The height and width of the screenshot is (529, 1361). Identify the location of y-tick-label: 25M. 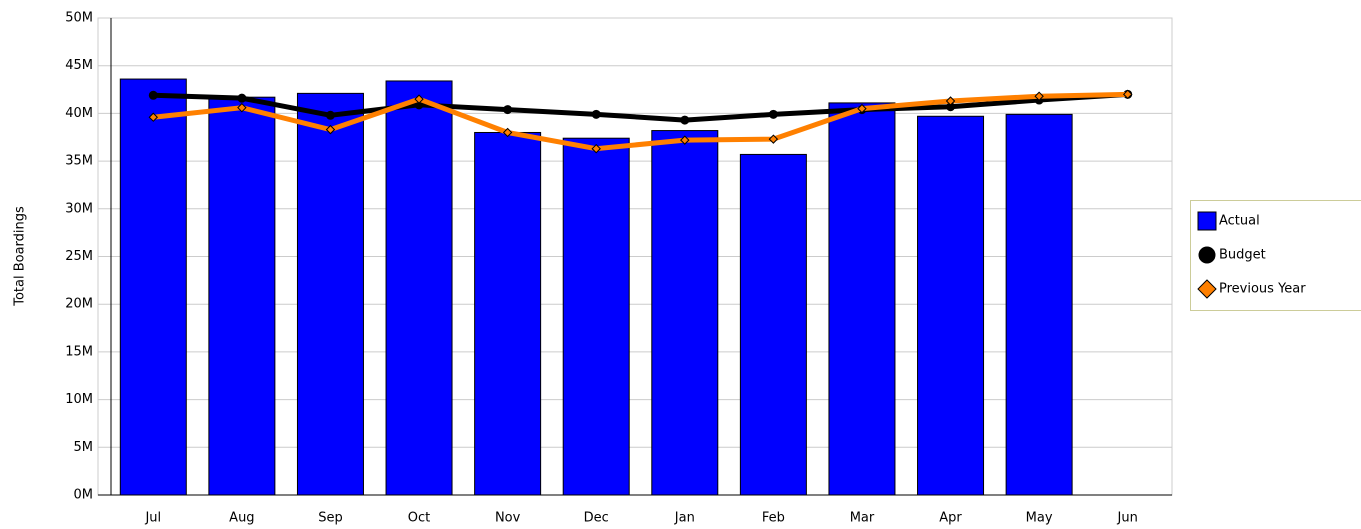
(79, 256).